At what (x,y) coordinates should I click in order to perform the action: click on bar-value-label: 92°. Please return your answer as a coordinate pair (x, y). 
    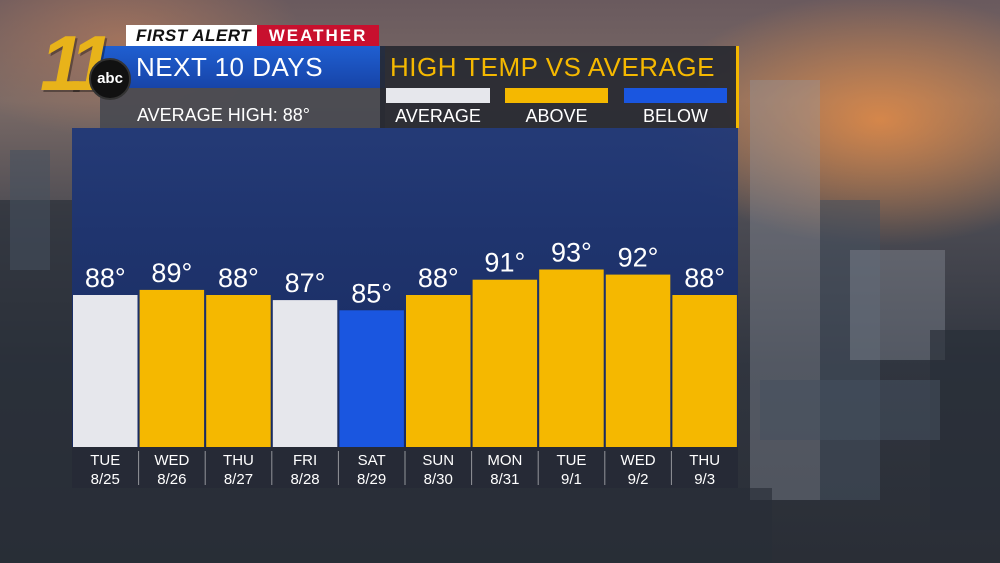
    Looking at the image, I should click on (638, 258).